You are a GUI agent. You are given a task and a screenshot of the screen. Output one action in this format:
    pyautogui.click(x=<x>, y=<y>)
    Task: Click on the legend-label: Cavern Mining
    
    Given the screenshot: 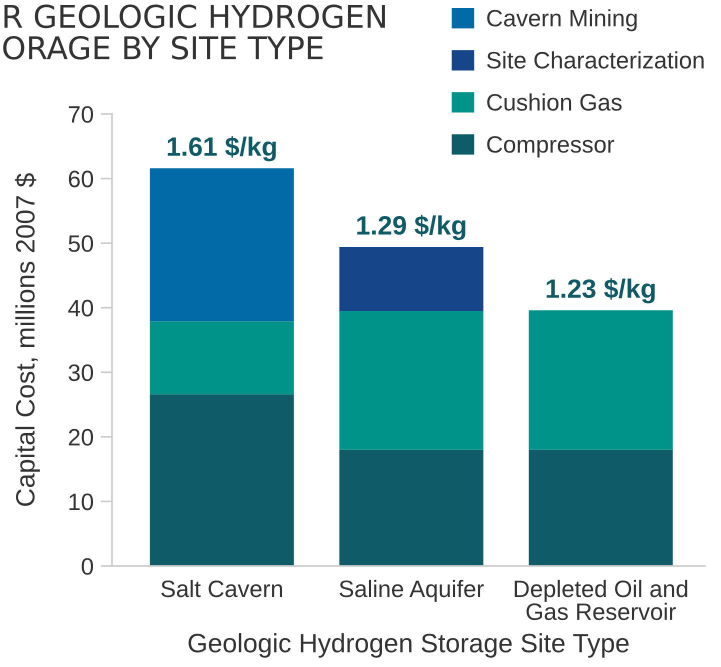 What is the action you would take?
    pyautogui.click(x=562, y=20)
    